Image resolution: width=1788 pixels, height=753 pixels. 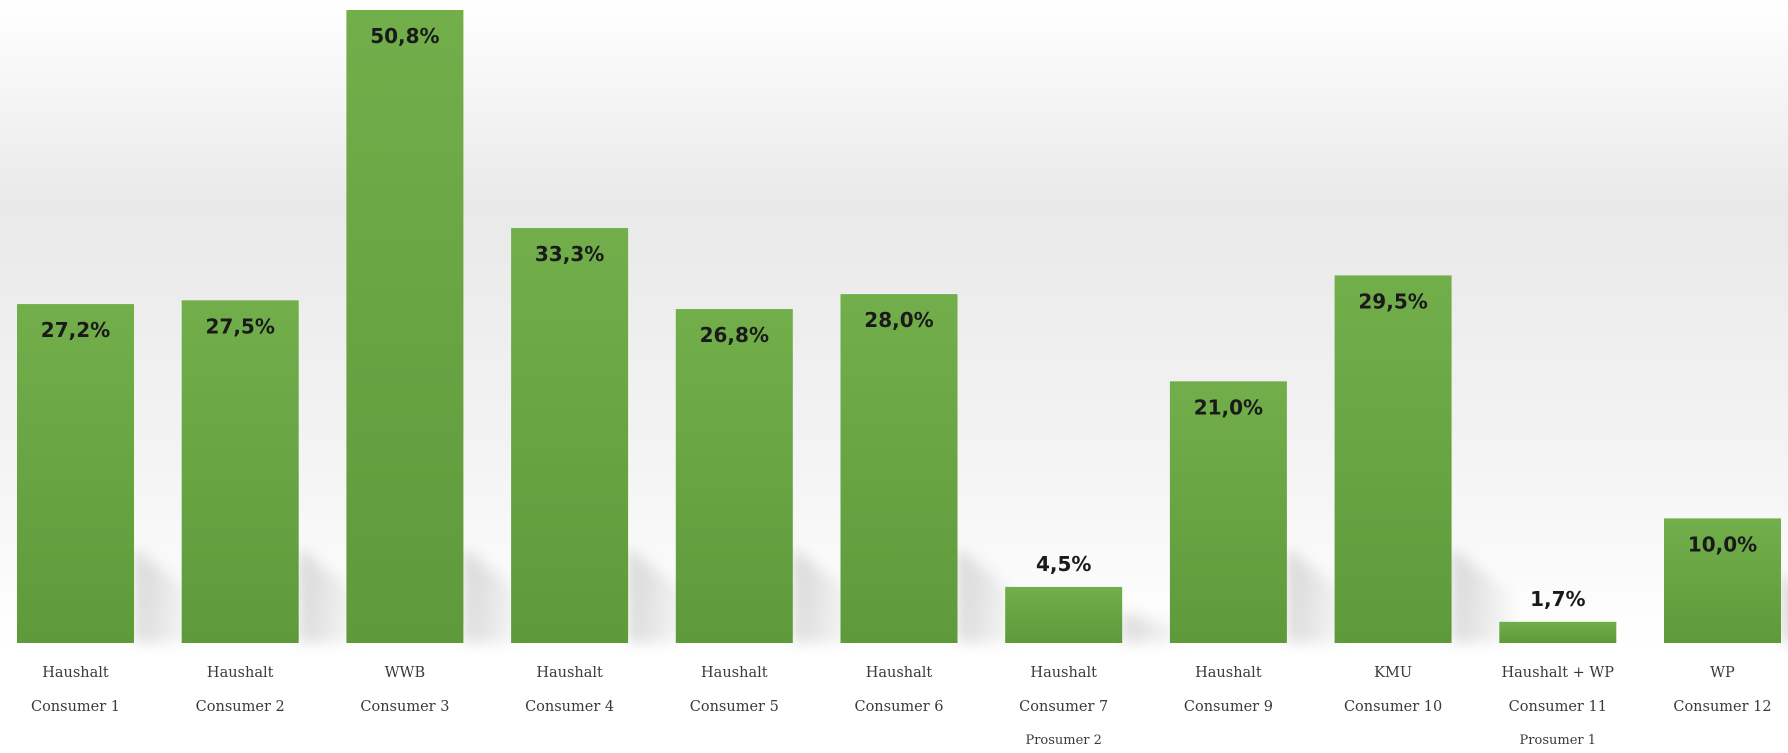 What do you see at coordinates (404, 707) in the screenshot?
I see `category-name-label: Consumer 3` at bounding box center [404, 707].